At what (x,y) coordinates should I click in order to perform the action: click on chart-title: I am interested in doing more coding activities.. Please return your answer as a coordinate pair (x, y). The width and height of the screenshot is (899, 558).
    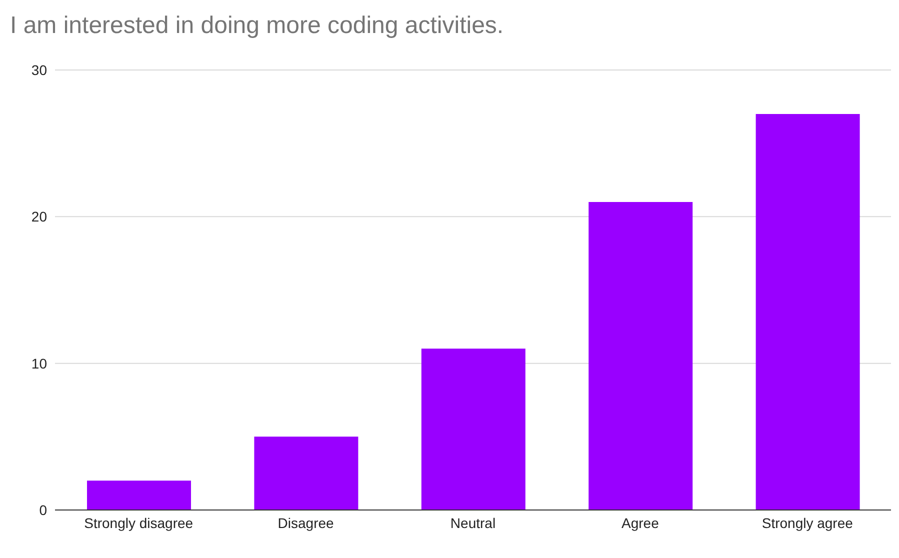
    Looking at the image, I should click on (257, 26).